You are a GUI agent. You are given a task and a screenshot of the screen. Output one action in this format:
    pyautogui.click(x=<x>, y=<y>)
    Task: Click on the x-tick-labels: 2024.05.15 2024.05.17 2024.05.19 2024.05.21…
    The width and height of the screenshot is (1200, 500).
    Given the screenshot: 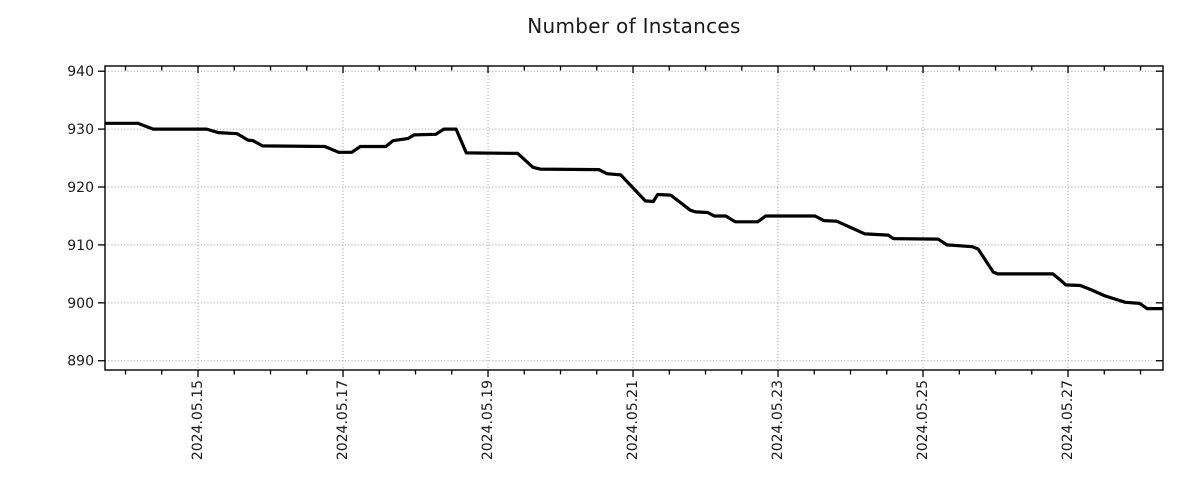 What is the action you would take?
    pyautogui.click(x=633, y=420)
    